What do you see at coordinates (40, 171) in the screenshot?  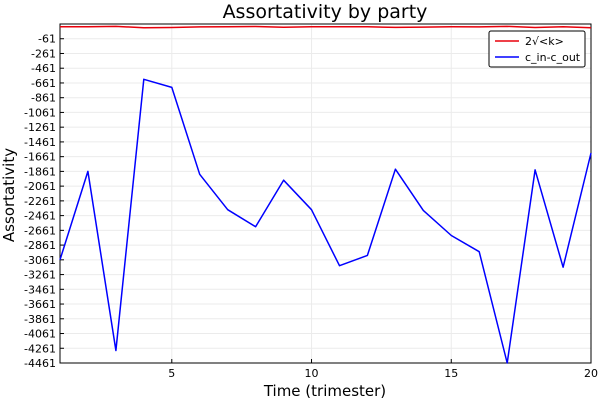 I see `y-tick-label: -1861` at bounding box center [40, 171].